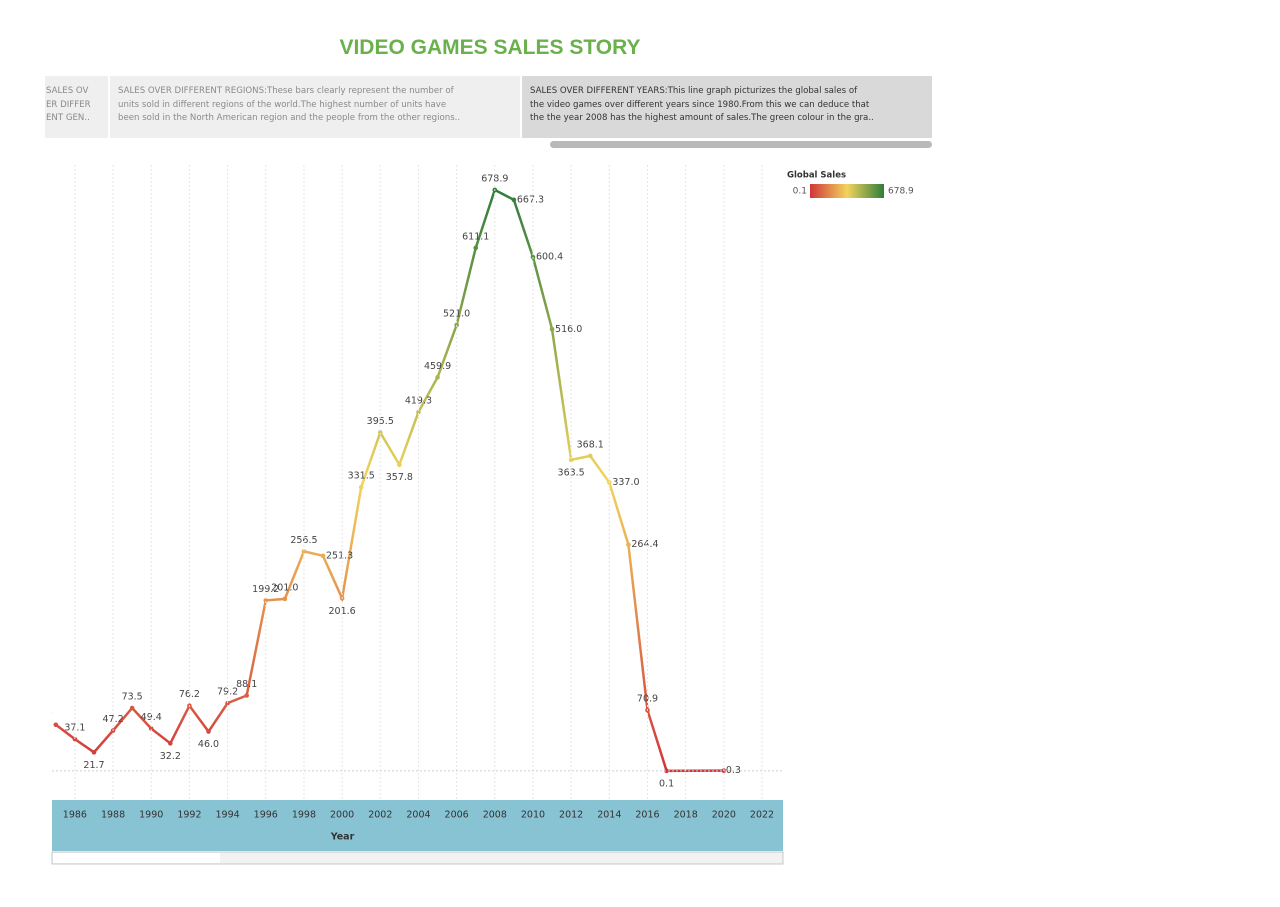 This screenshot has height=907, width=1280. Describe the element at coordinates (475, 236) in the screenshot. I see `data-label: 611.1` at that location.